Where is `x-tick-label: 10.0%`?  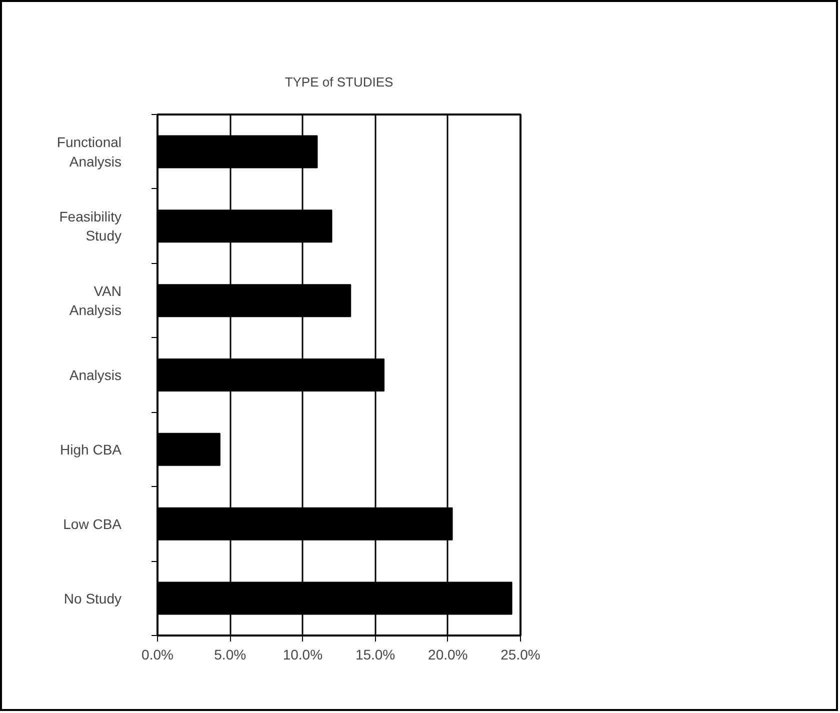
x-tick-label: 10.0% is located at coordinates (302, 654).